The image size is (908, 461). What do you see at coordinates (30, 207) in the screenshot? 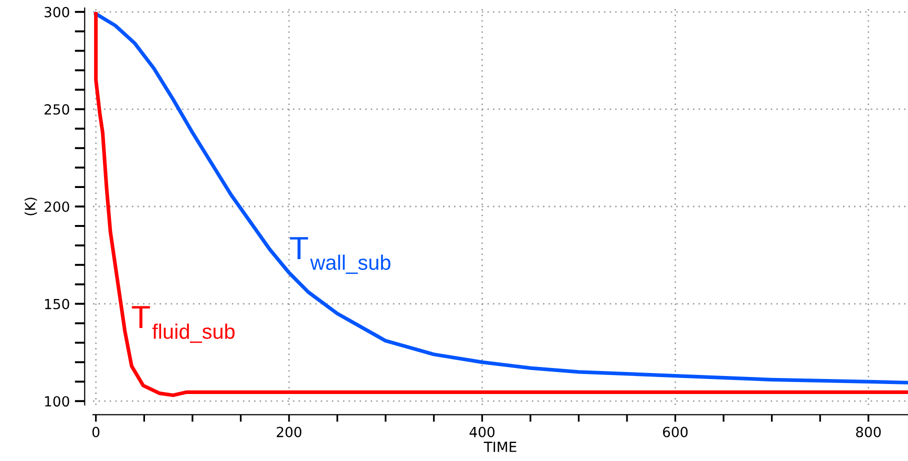
I see `y-axis-title: (K)` at bounding box center [30, 207].